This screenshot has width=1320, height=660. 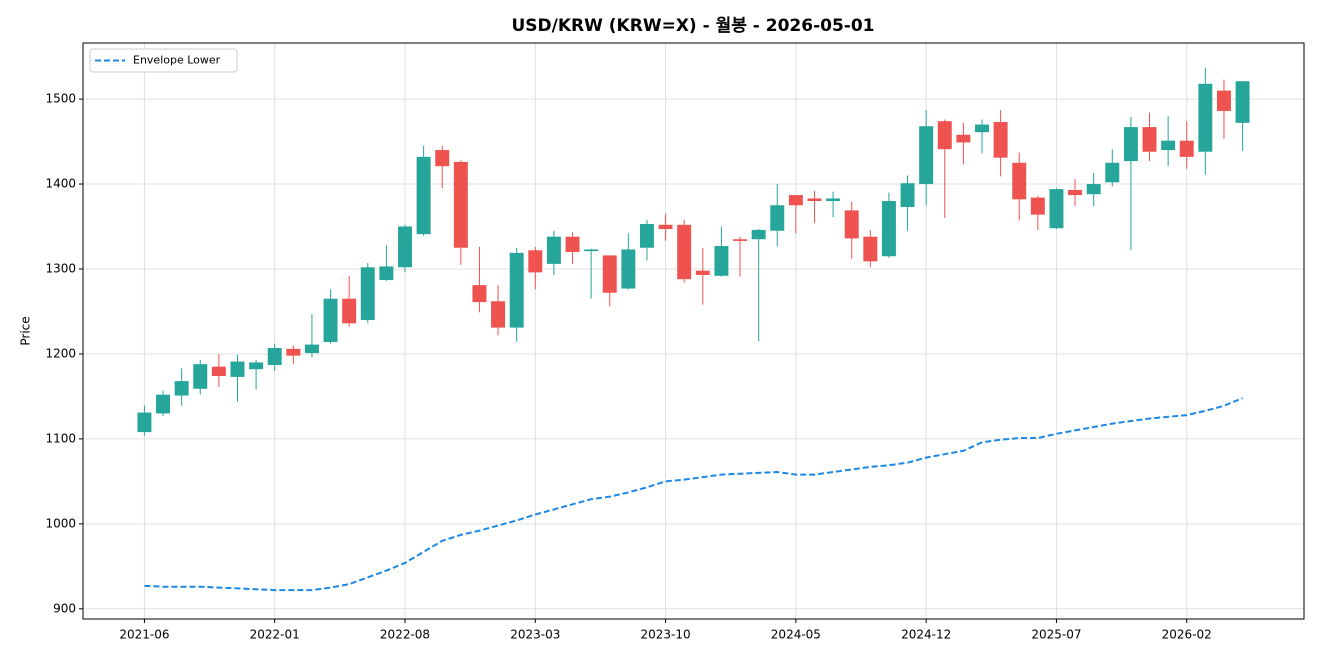 What do you see at coordinates (163, 60) in the screenshot?
I see `legend-box` at bounding box center [163, 60].